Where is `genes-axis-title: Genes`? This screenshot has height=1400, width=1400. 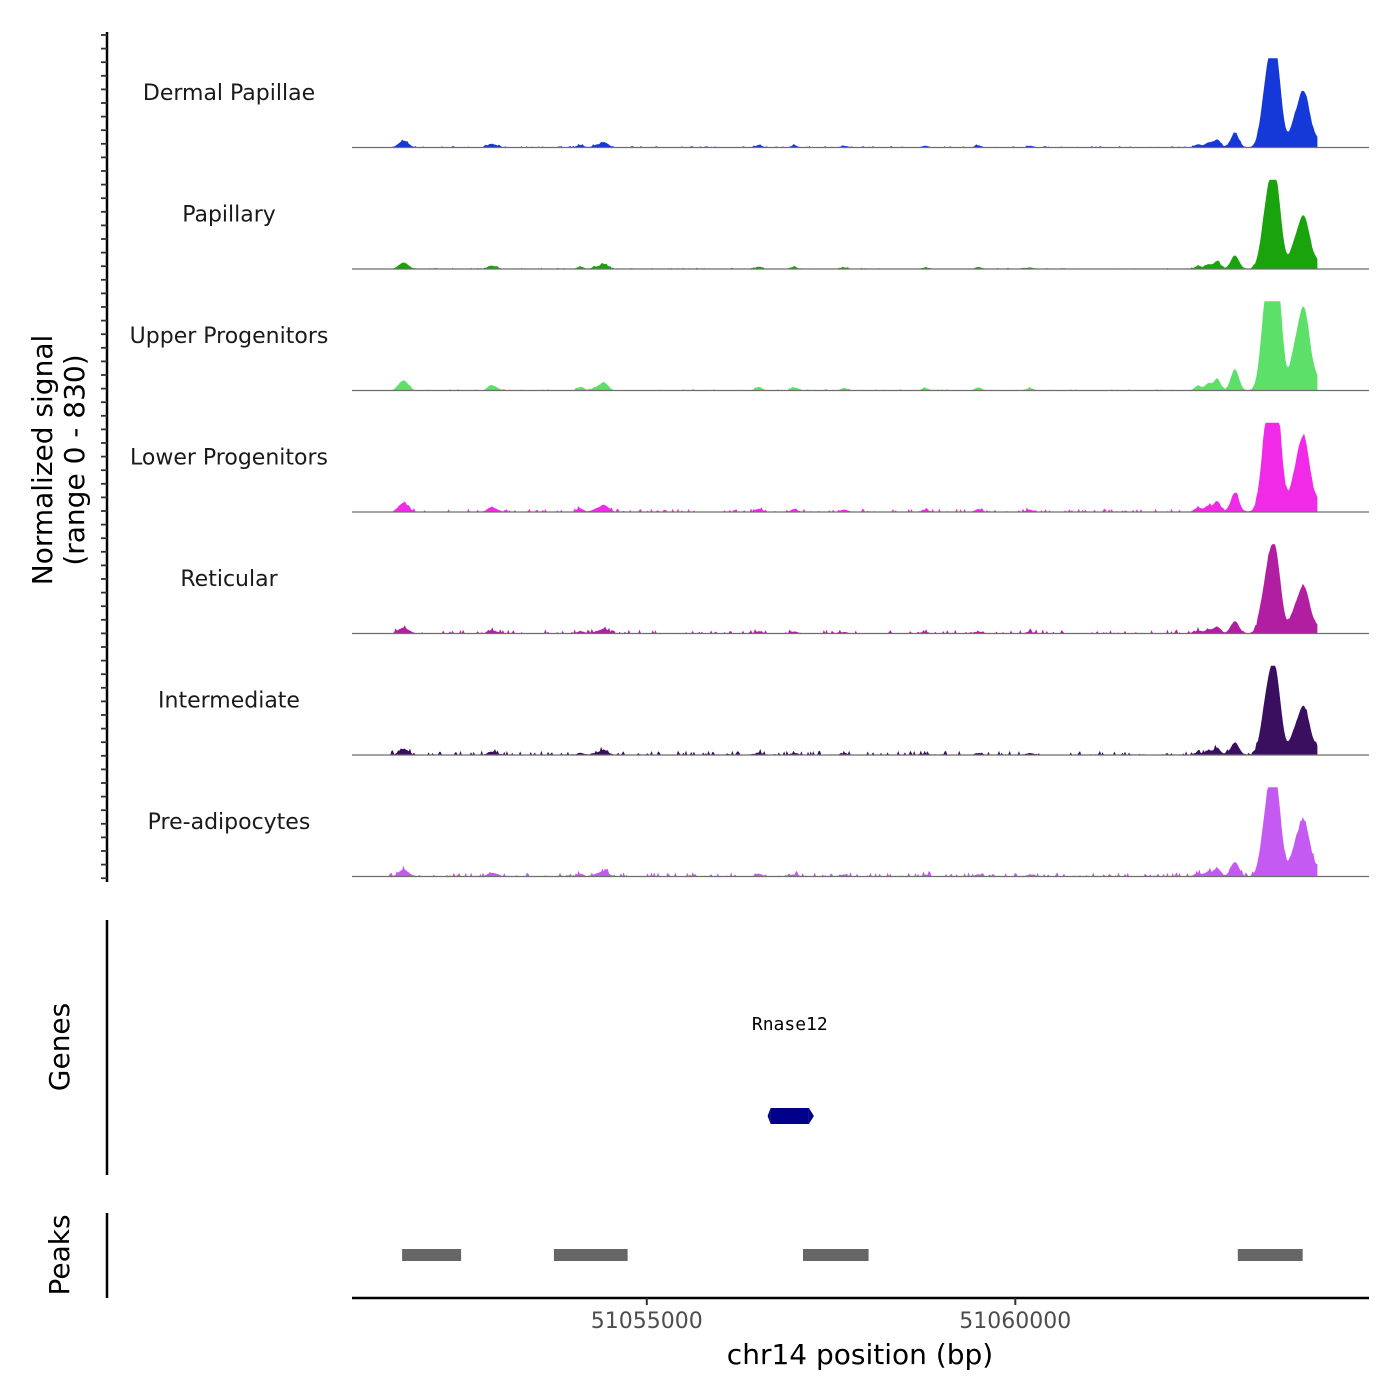 genes-axis-title: Genes is located at coordinates (59, 1047).